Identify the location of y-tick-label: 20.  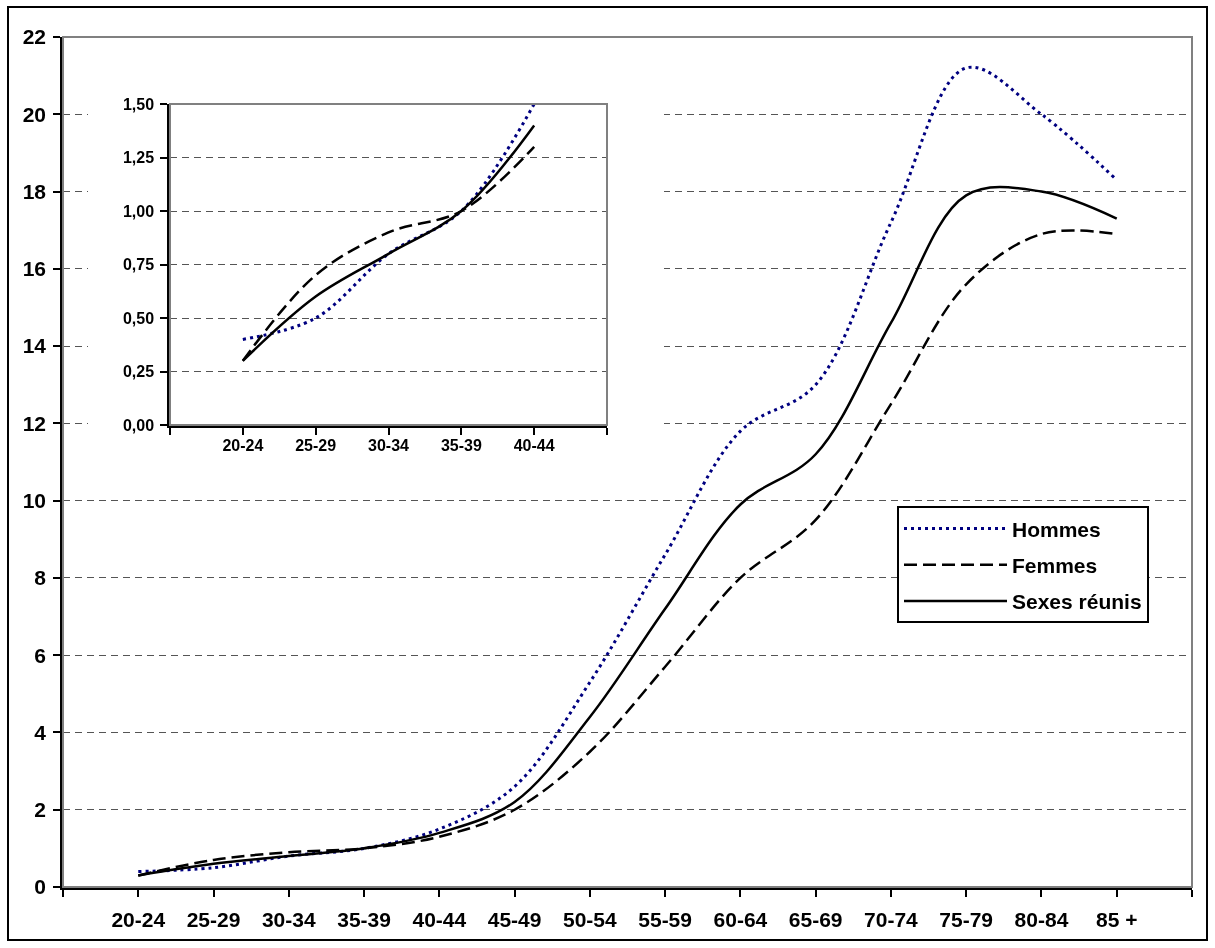
(34, 114).